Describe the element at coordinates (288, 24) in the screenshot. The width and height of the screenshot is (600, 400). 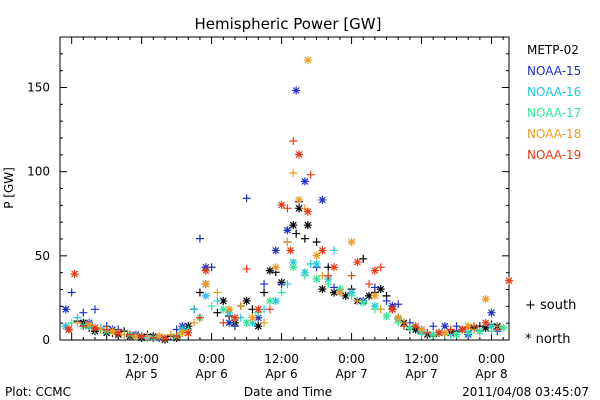
I see `chart-title: Hemispheric Power [GW]` at that location.